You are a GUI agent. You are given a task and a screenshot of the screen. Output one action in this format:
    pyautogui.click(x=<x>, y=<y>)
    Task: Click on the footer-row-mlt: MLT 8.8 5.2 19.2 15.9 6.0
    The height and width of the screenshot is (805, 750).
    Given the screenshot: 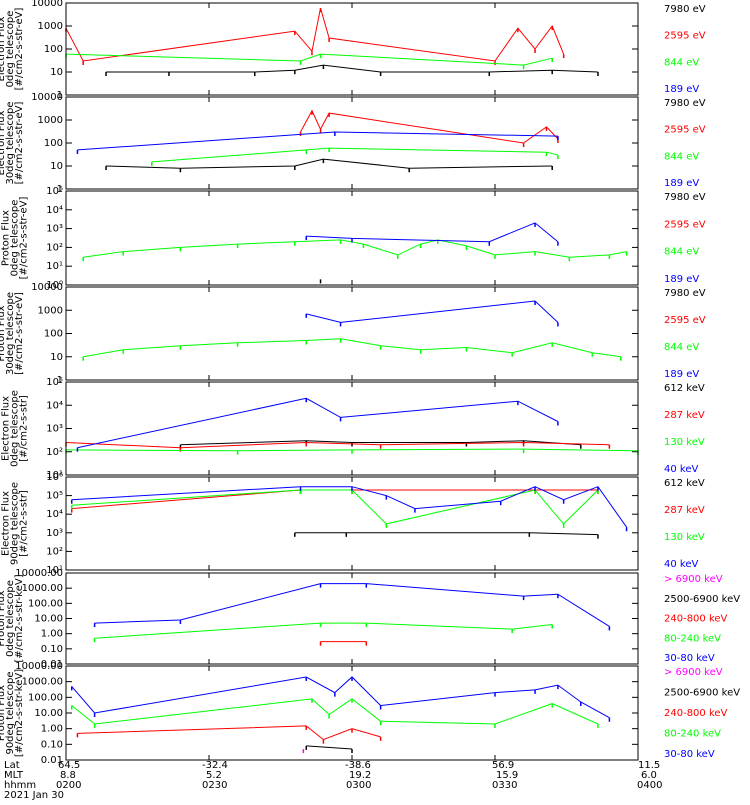 What is the action you would take?
    pyautogui.click(x=375, y=778)
    